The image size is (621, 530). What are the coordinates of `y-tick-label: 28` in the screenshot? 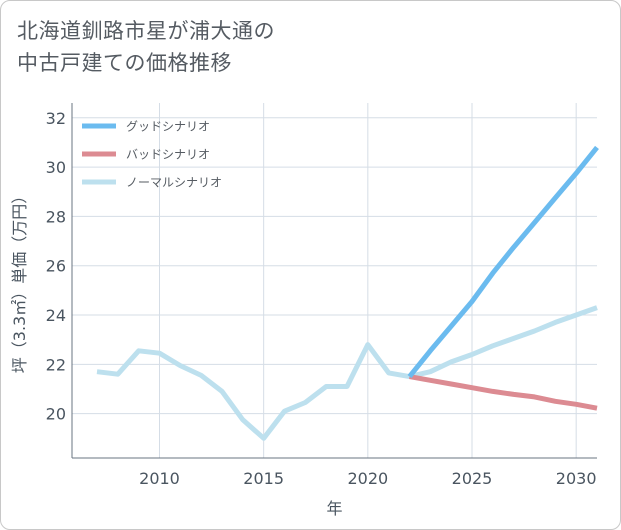 It's located at (56, 216).